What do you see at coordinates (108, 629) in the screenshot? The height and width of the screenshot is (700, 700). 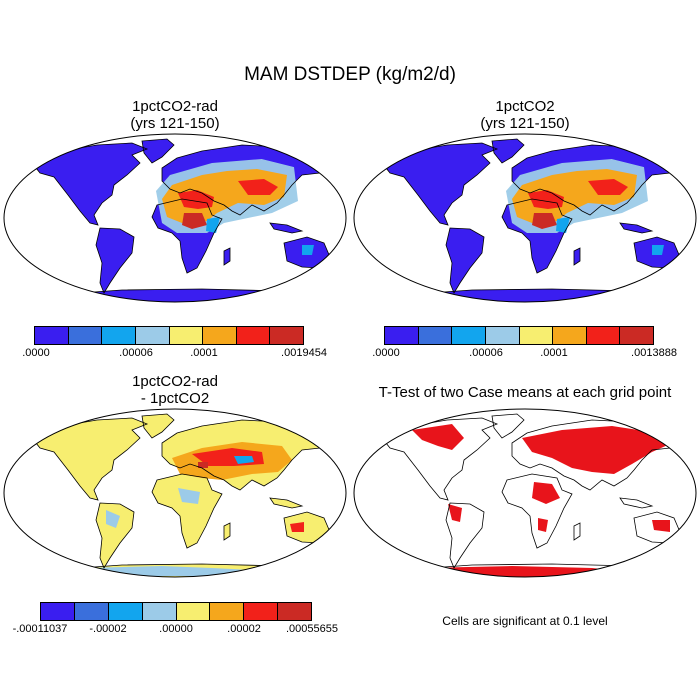 I see `colorbar-3-label-1: -.00002` at bounding box center [108, 629].